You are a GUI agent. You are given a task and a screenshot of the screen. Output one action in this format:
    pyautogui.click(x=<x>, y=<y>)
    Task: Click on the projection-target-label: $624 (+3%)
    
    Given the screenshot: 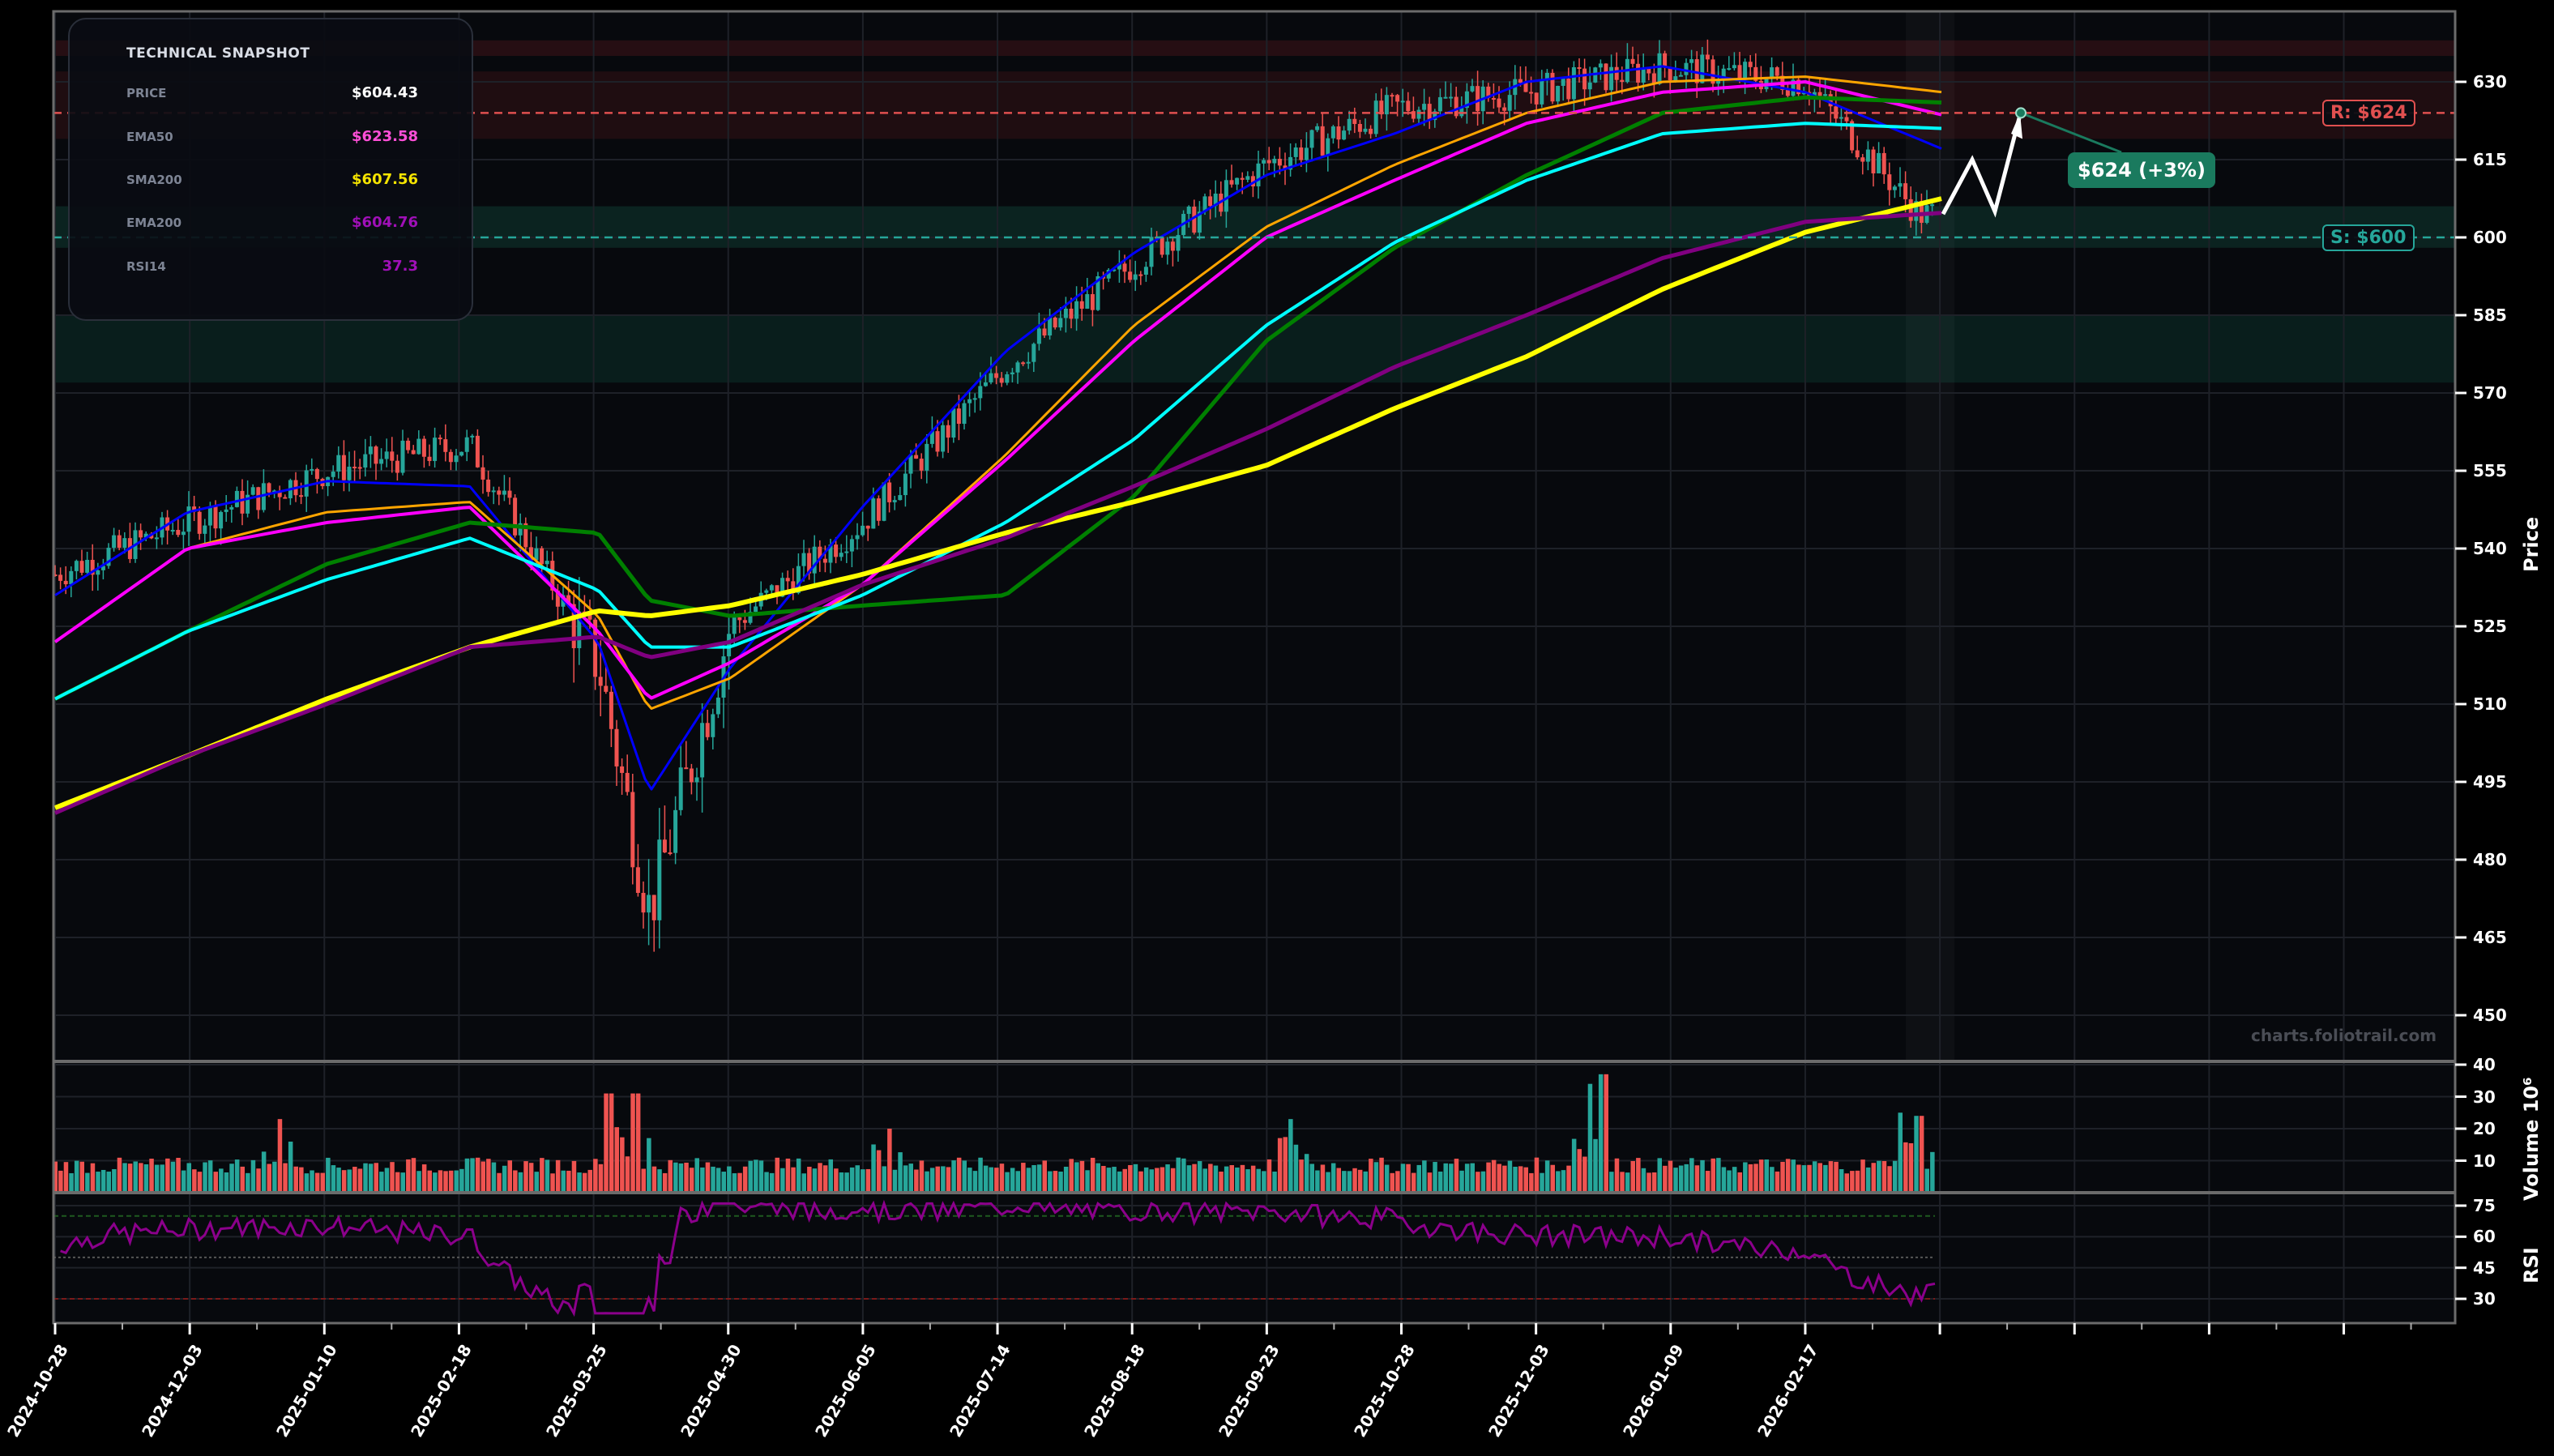 What is the action you would take?
    pyautogui.click(x=2141, y=170)
    